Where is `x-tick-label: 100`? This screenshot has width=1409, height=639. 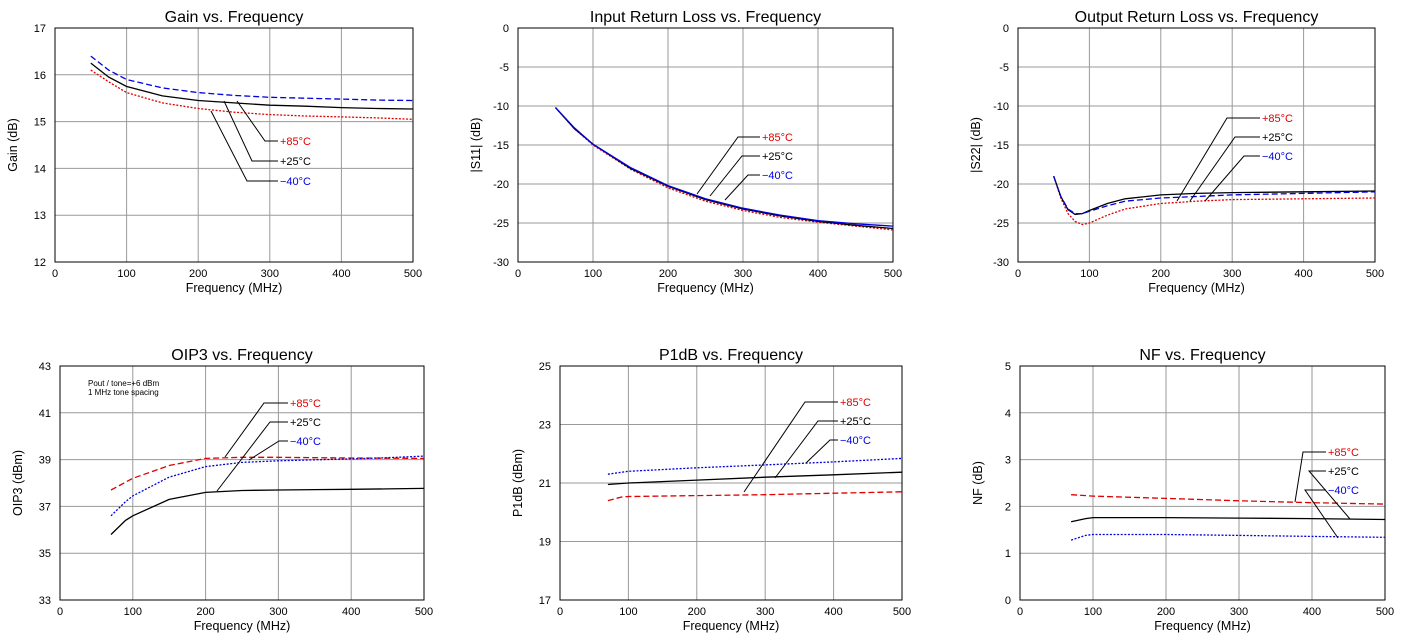
x-tick-label: 100 is located at coordinates (126, 274).